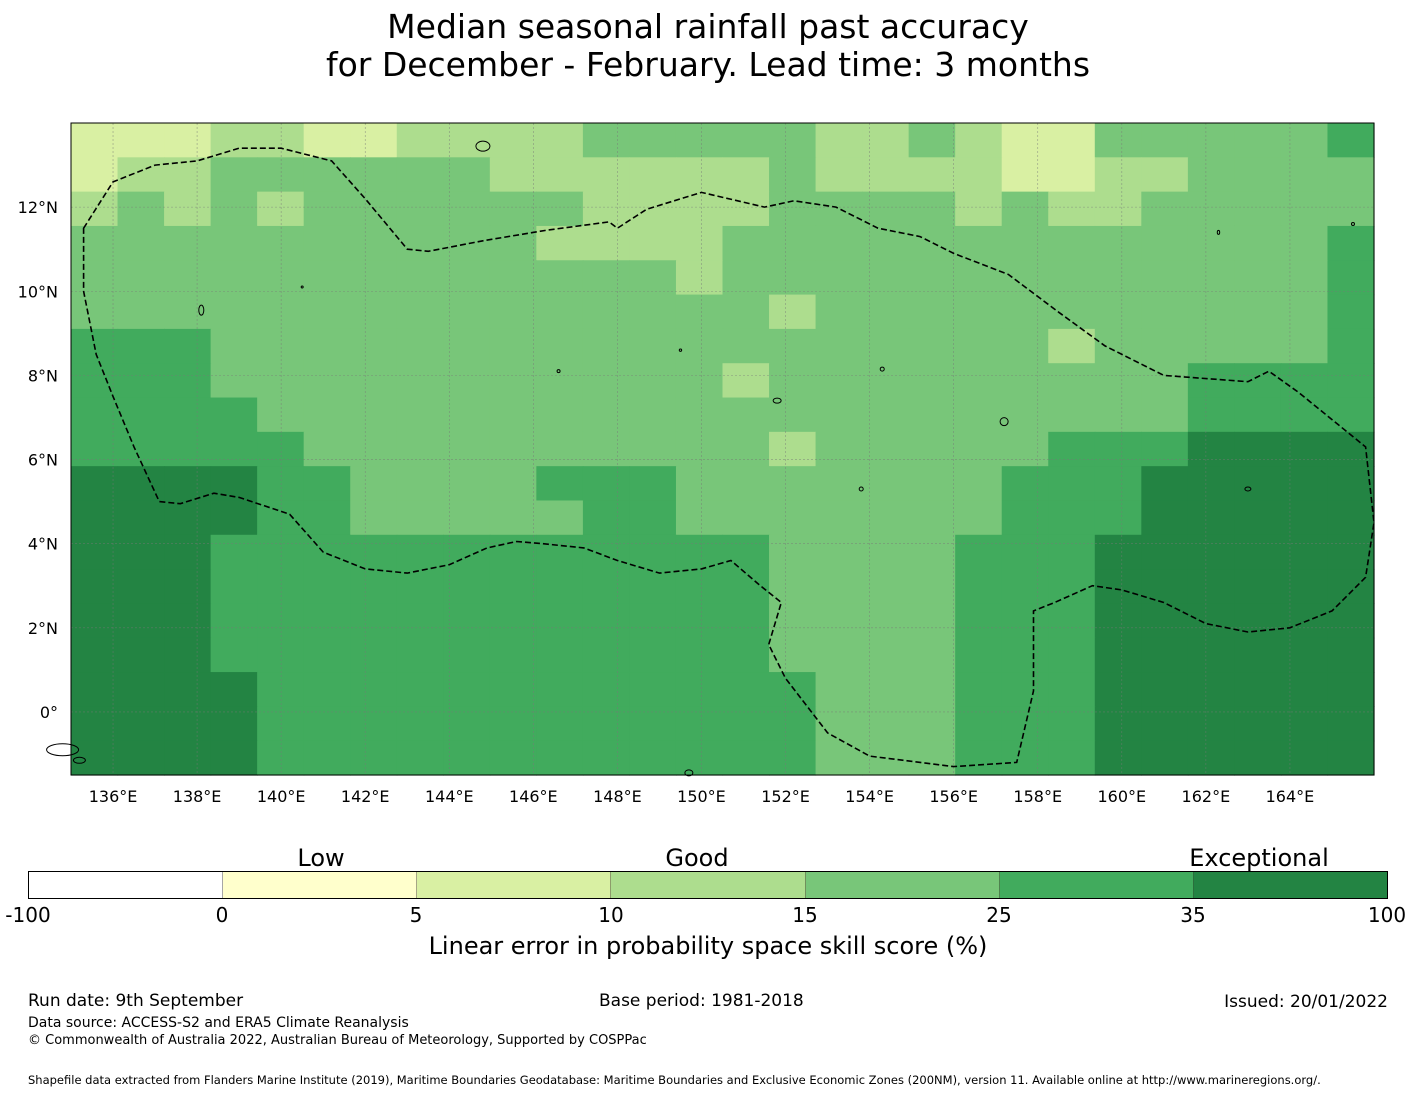 The height and width of the screenshot is (1095, 1416). What do you see at coordinates (1193, 915) in the screenshot?
I see `colorbar-tick: 35` at bounding box center [1193, 915].